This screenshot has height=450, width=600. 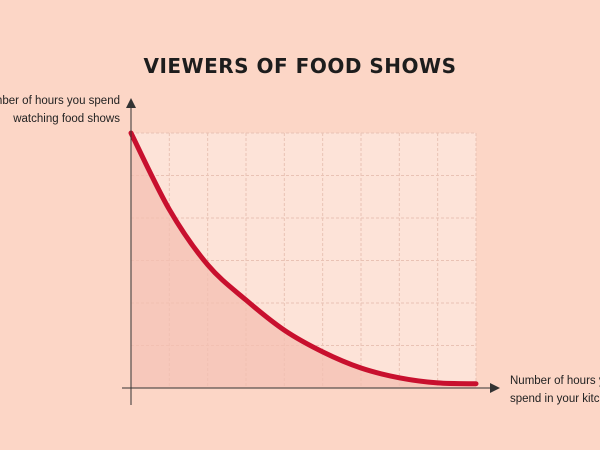 What do you see at coordinates (555, 399) in the screenshot?
I see `x-axis-label: spend in your kitchen` at bounding box center [555, 399].